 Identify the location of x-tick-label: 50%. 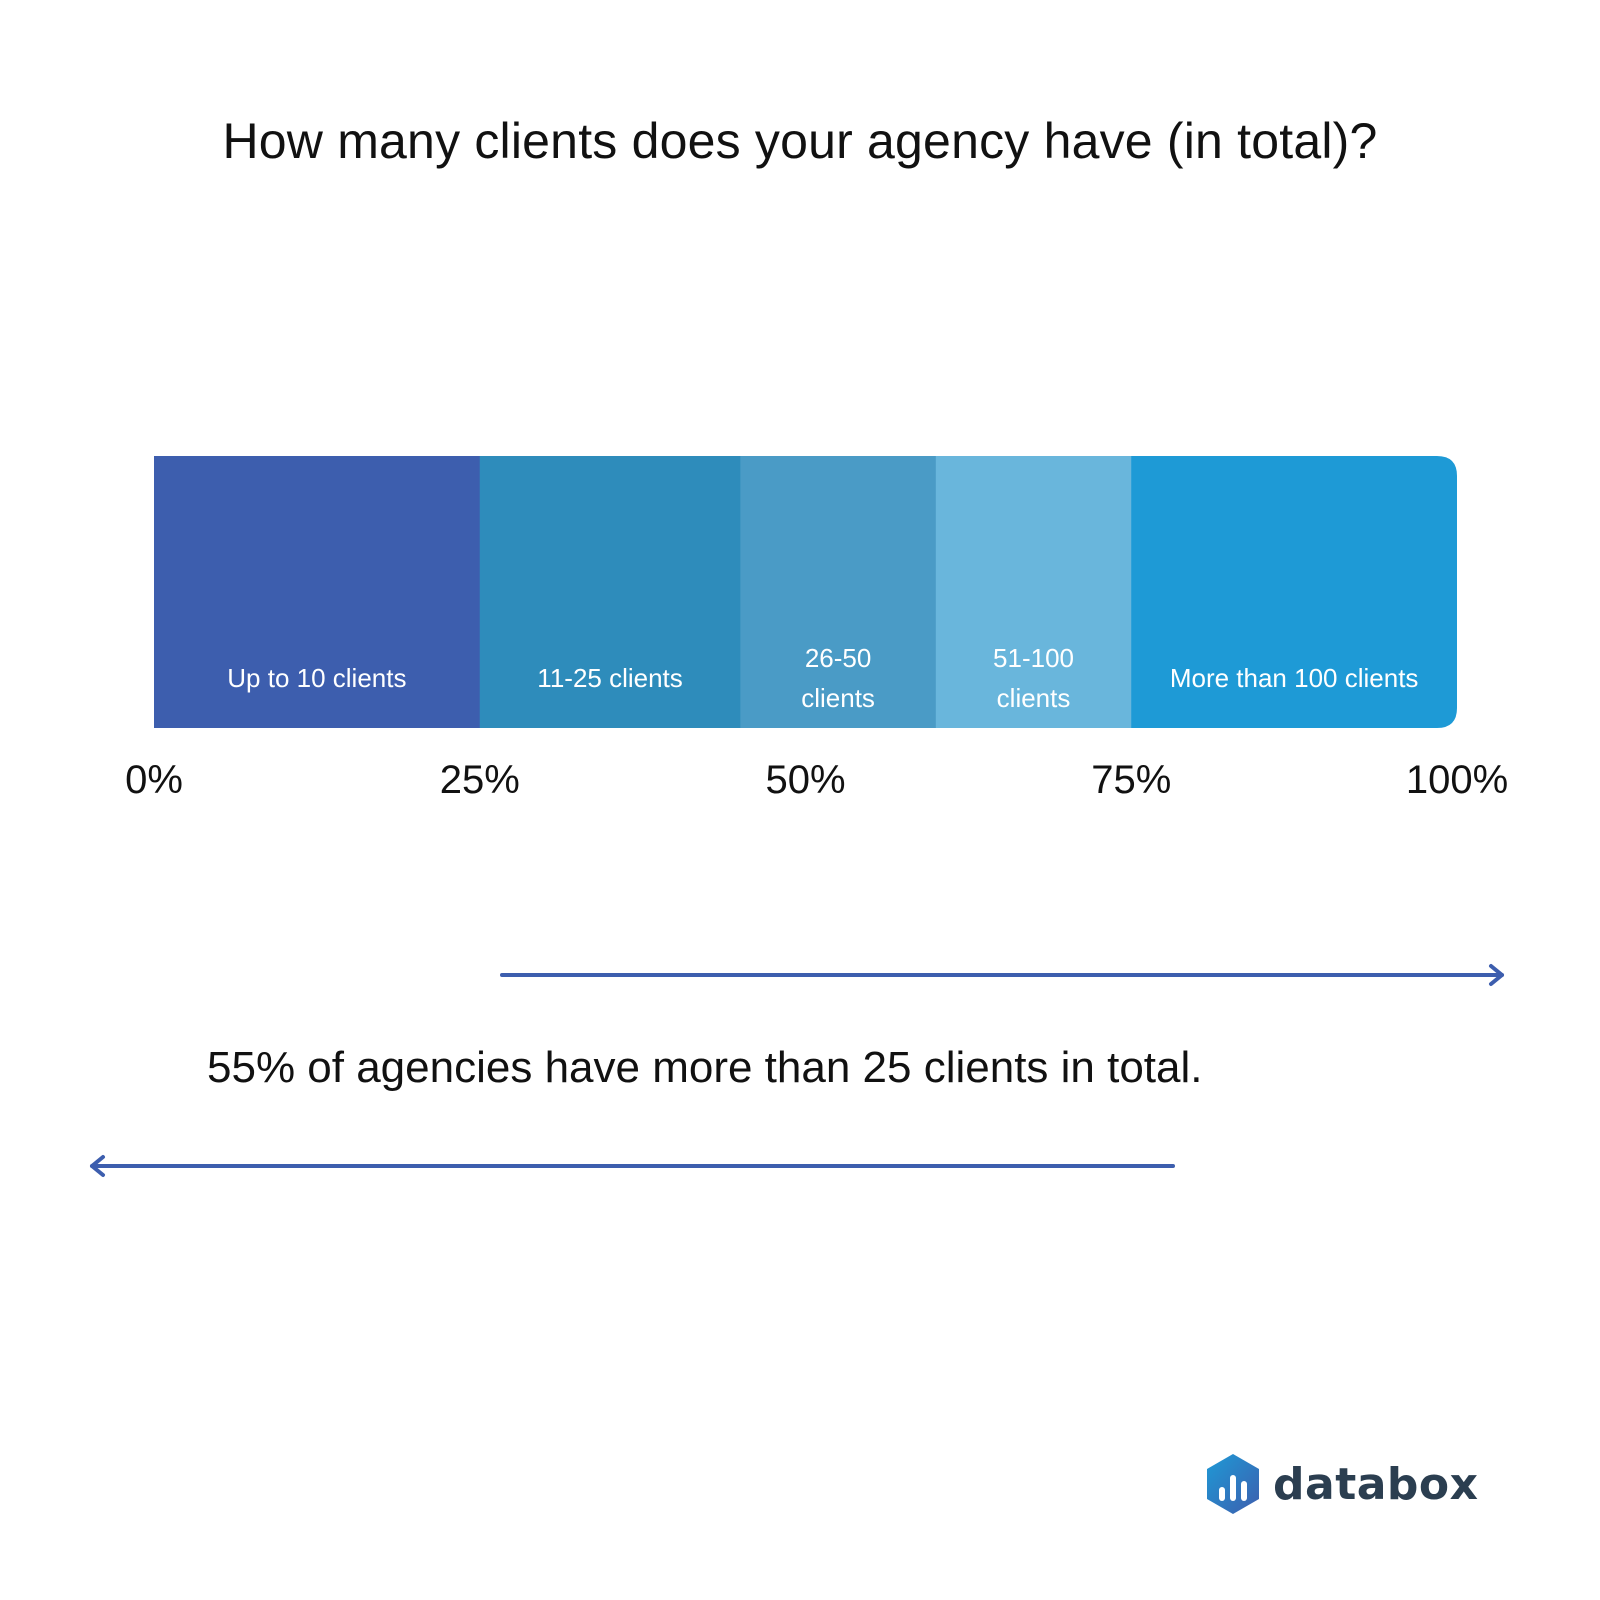
(805, 780).